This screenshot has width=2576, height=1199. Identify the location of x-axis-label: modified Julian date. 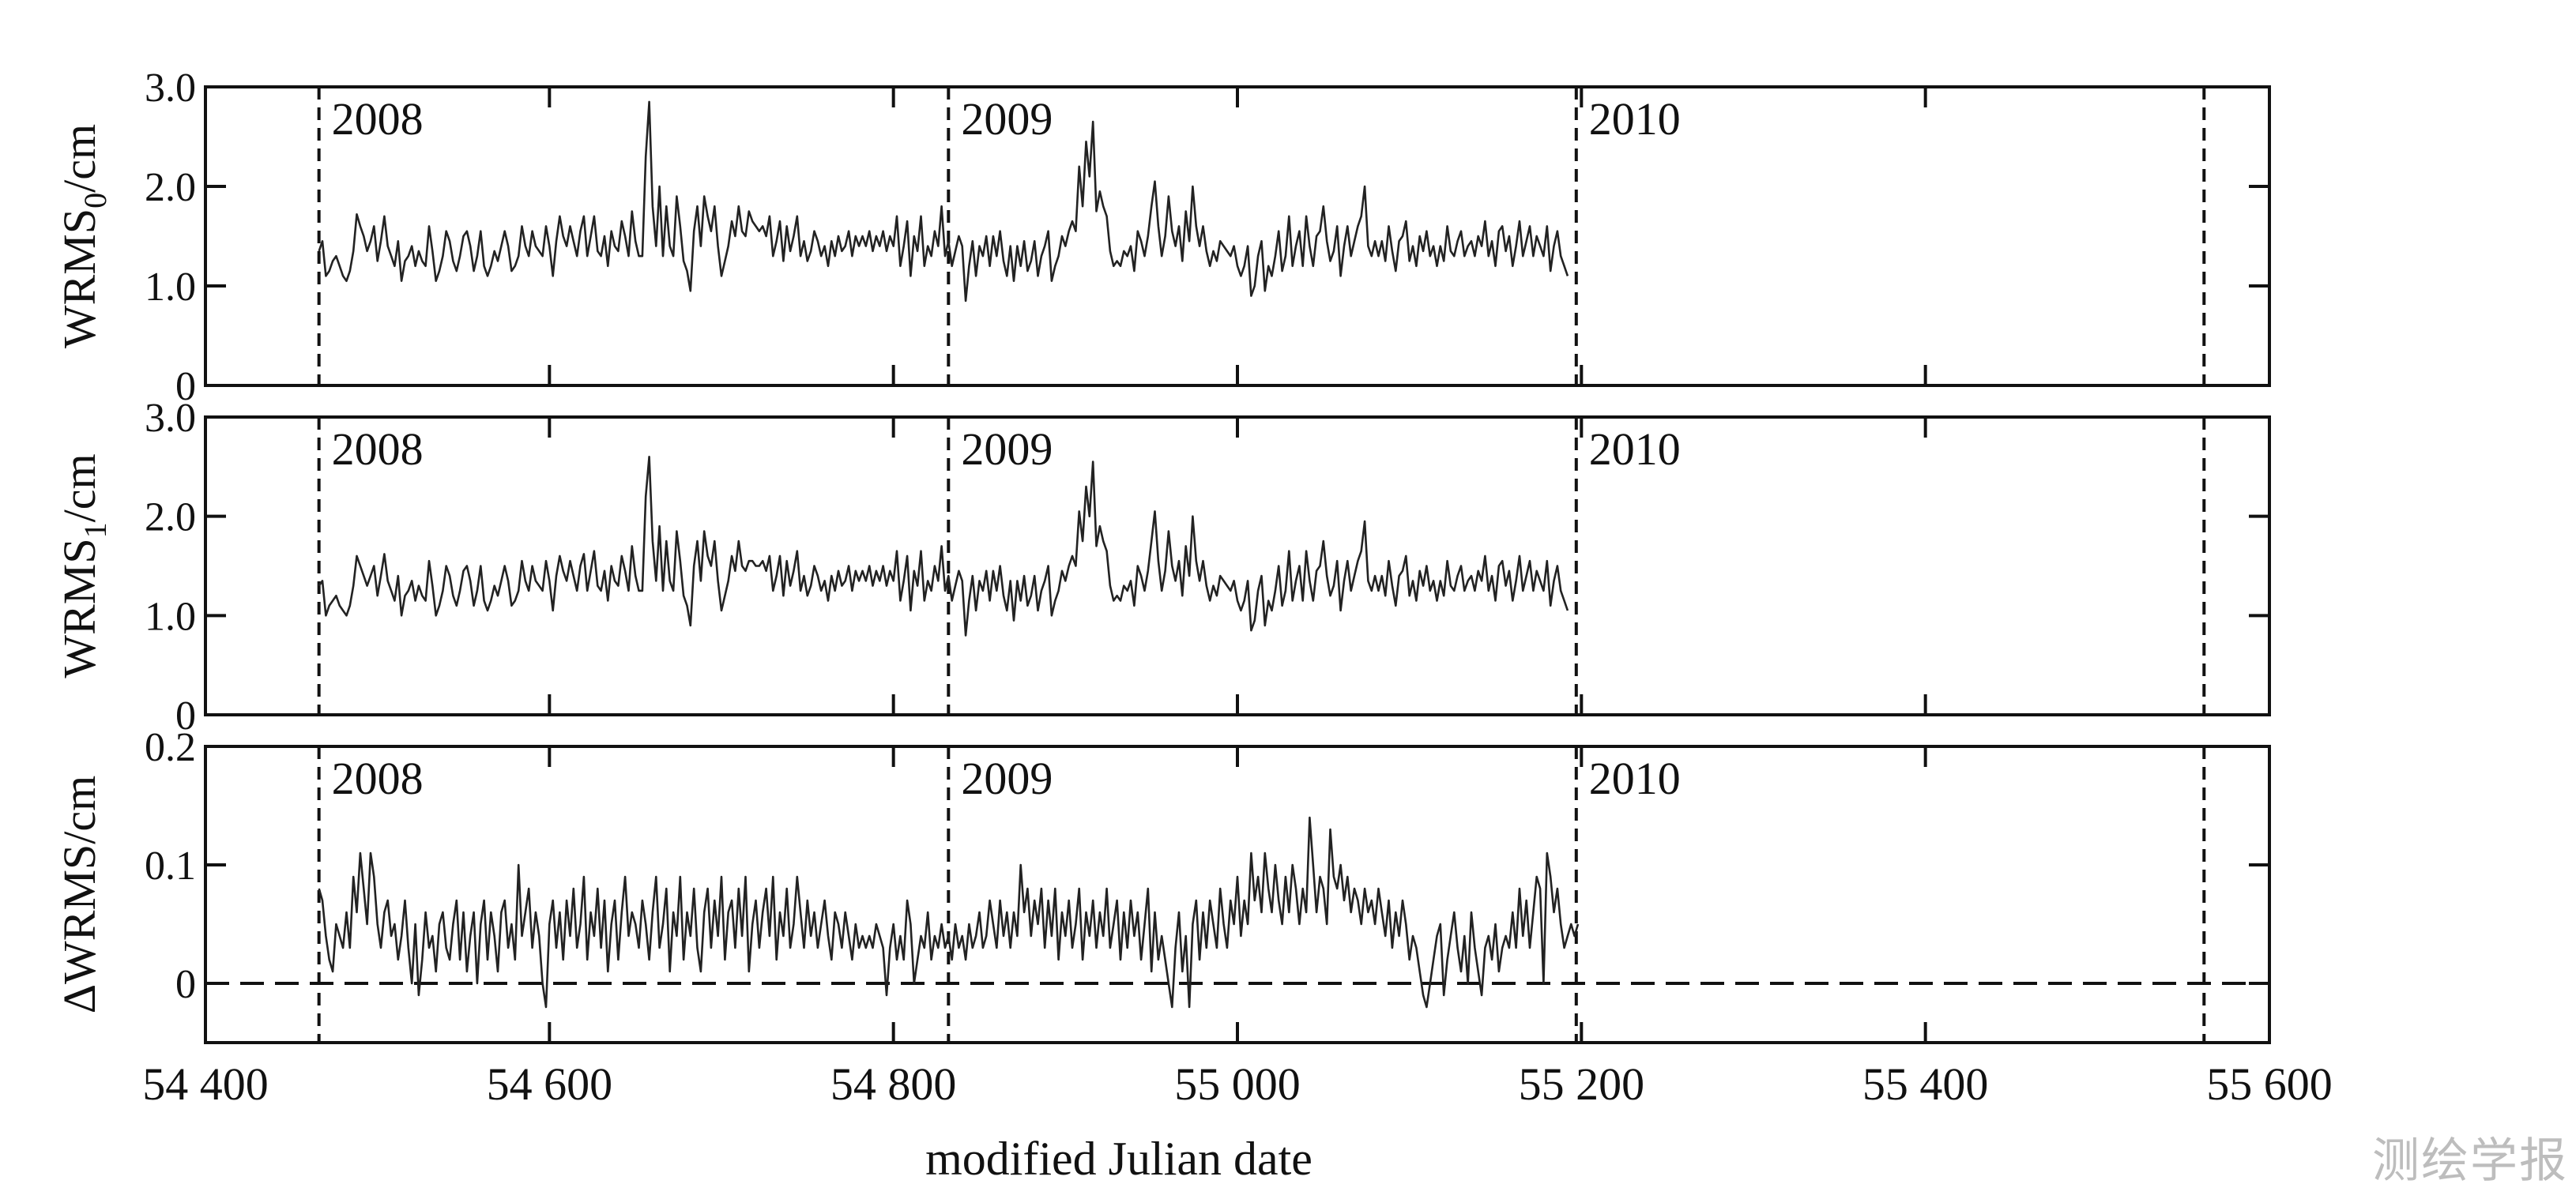
(1118, 1159).